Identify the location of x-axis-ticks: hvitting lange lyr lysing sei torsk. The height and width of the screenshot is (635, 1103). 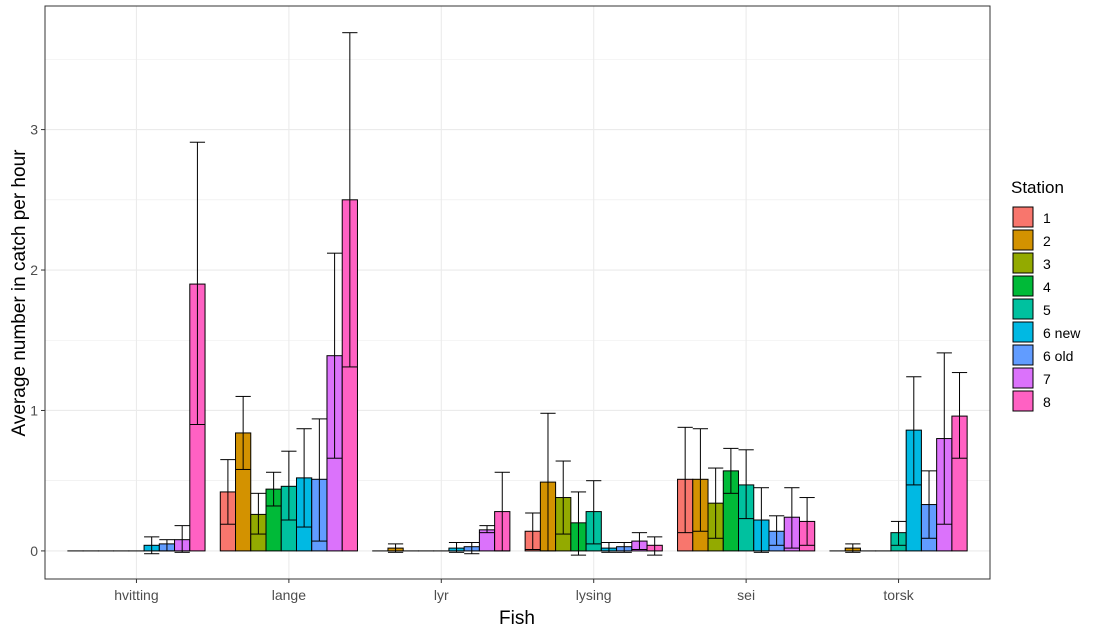
(514, 591).